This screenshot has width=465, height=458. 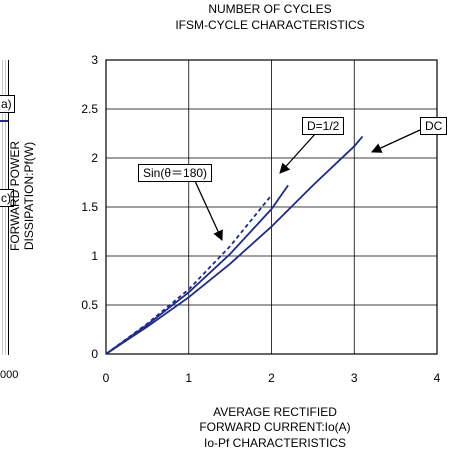 What do you see at coordinates (89, 207) in the screenshot?
I see `y-tick-label: 1.5` at bounding box center [89, 207].